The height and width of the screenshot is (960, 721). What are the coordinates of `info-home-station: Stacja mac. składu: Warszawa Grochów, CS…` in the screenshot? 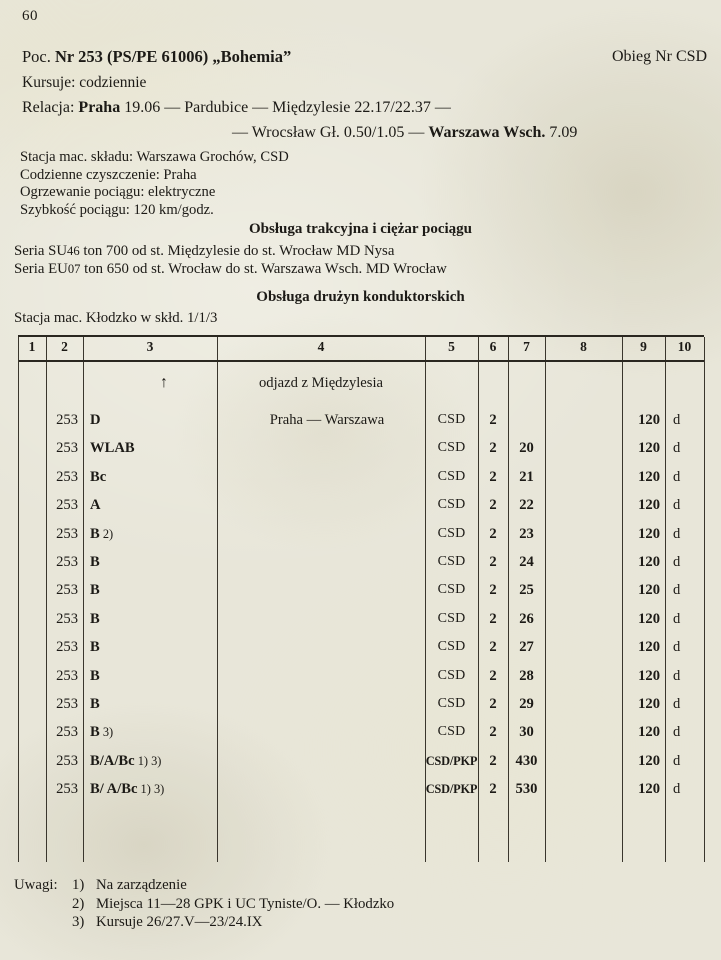 It's located at (154, 157).